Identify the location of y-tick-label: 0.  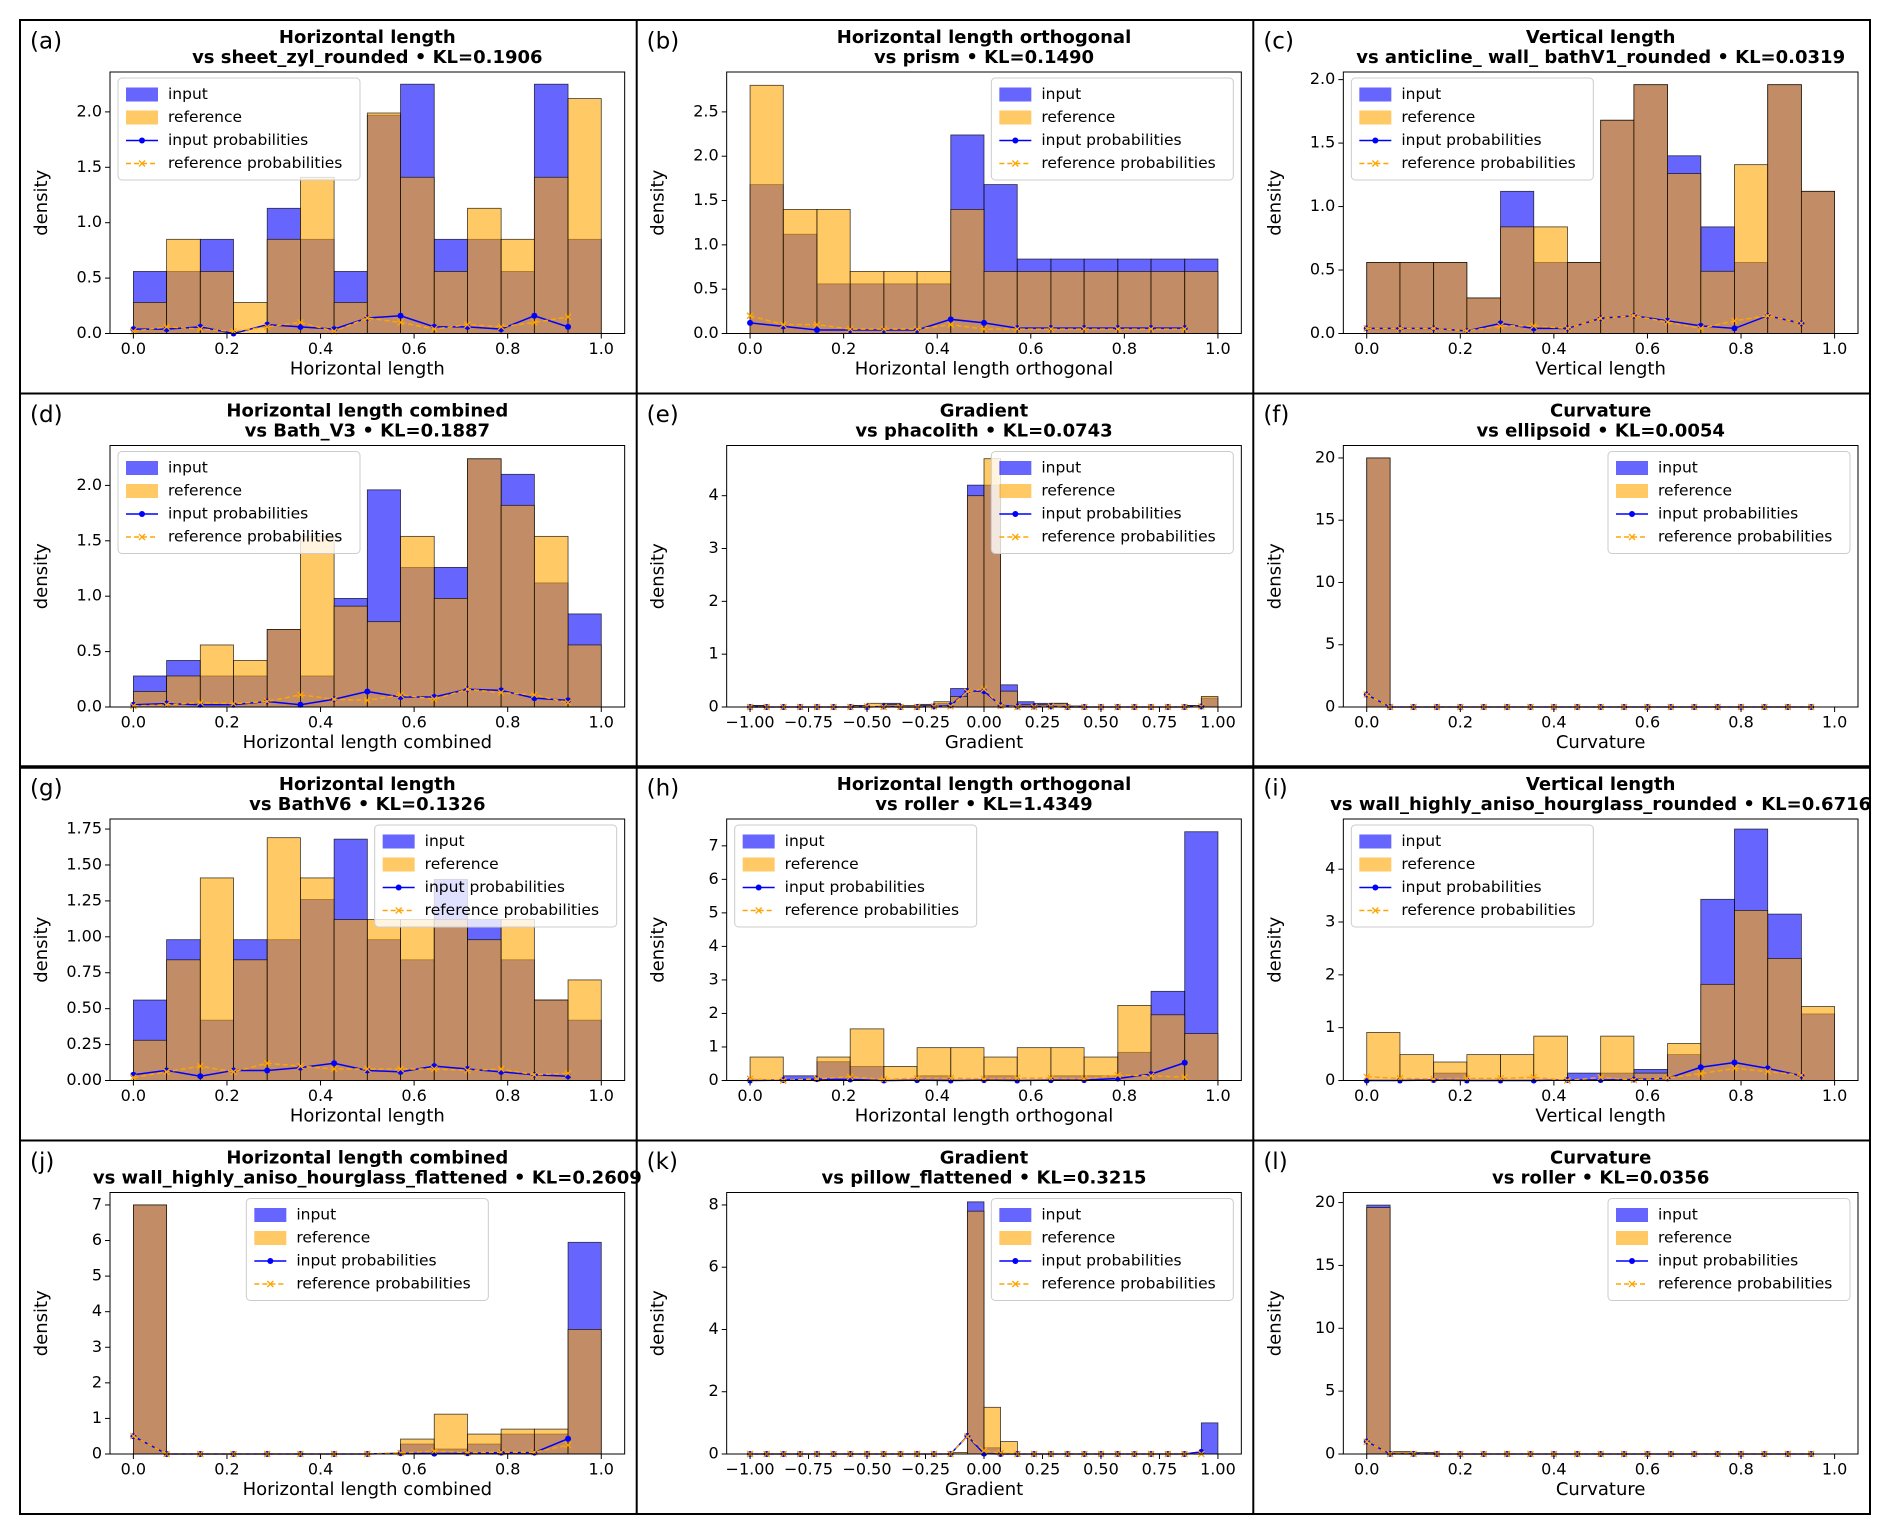
(1330, 1079).